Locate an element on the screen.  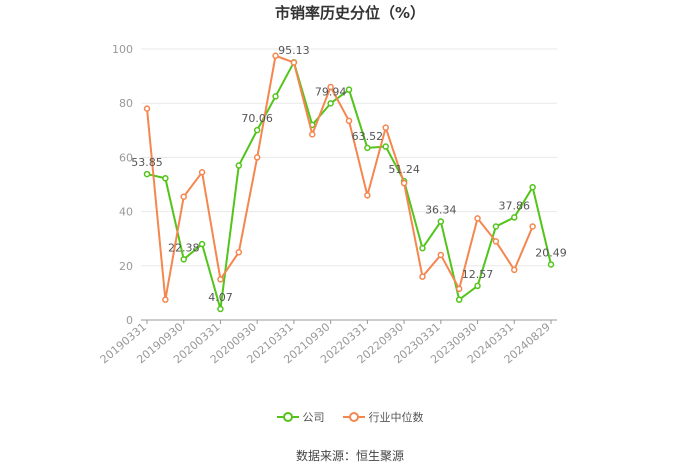
legend-label-industry: 行业中位数 is located at coordinates (396, 417).